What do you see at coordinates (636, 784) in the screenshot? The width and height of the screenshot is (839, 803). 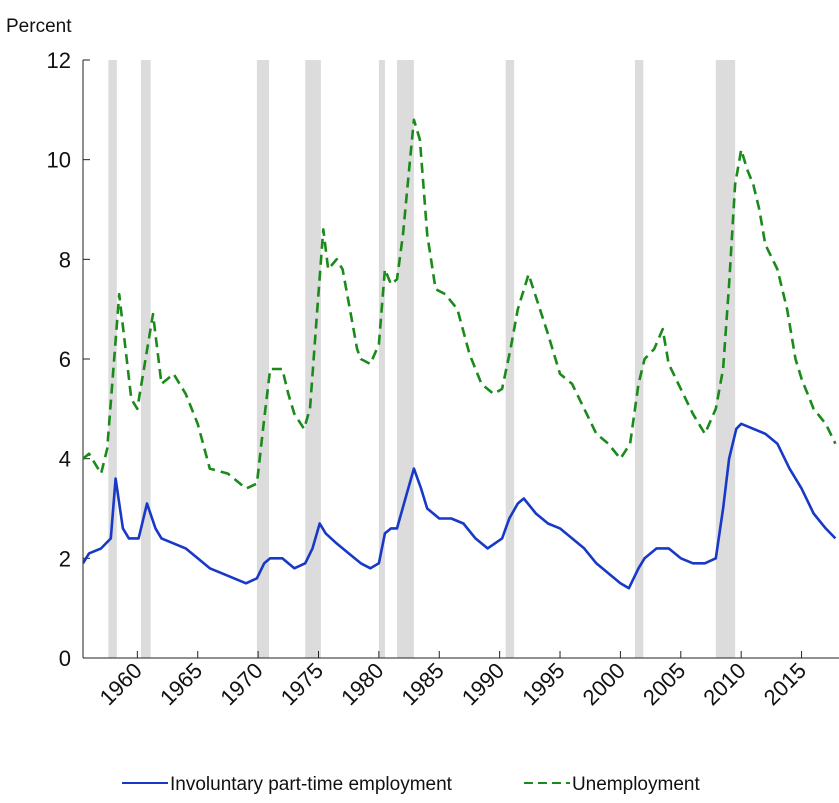 I see `legend-label: Unemployment` at bounding box center [636, 784].